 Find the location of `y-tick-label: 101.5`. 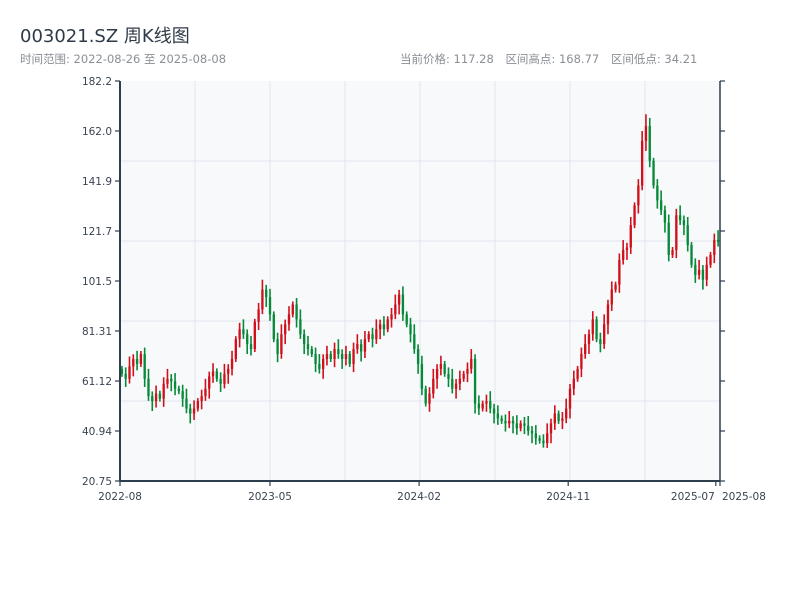

y-tick-label: 101.5 is located at coordinates (97, 282).